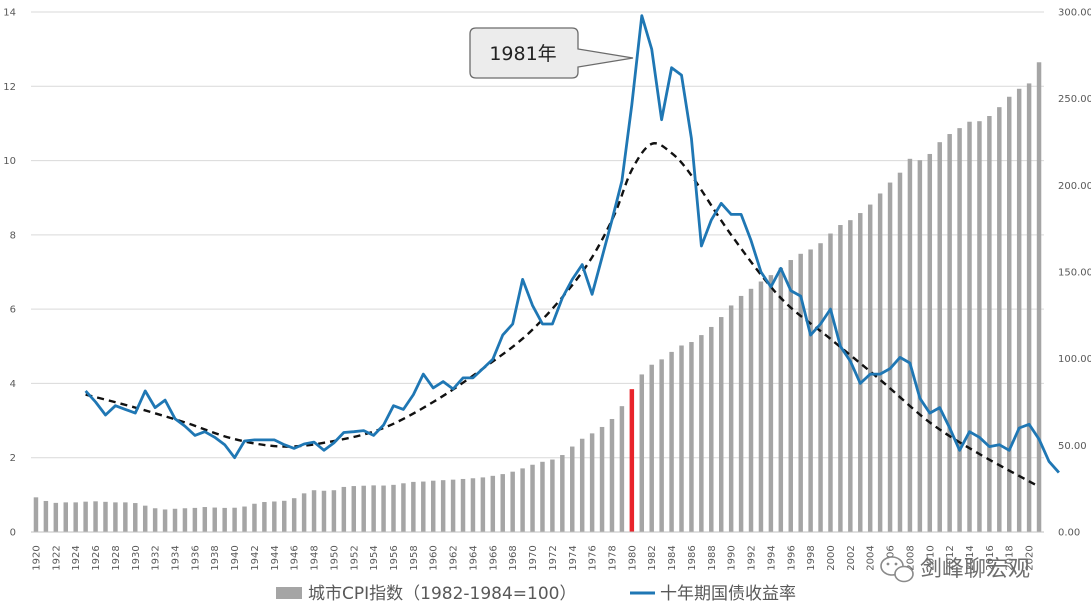 This screenshot has width=1091, height=614. Describe the element at coordinates (573, 557) in the screenshot. I see `x-tick-label: 1974` at that location.